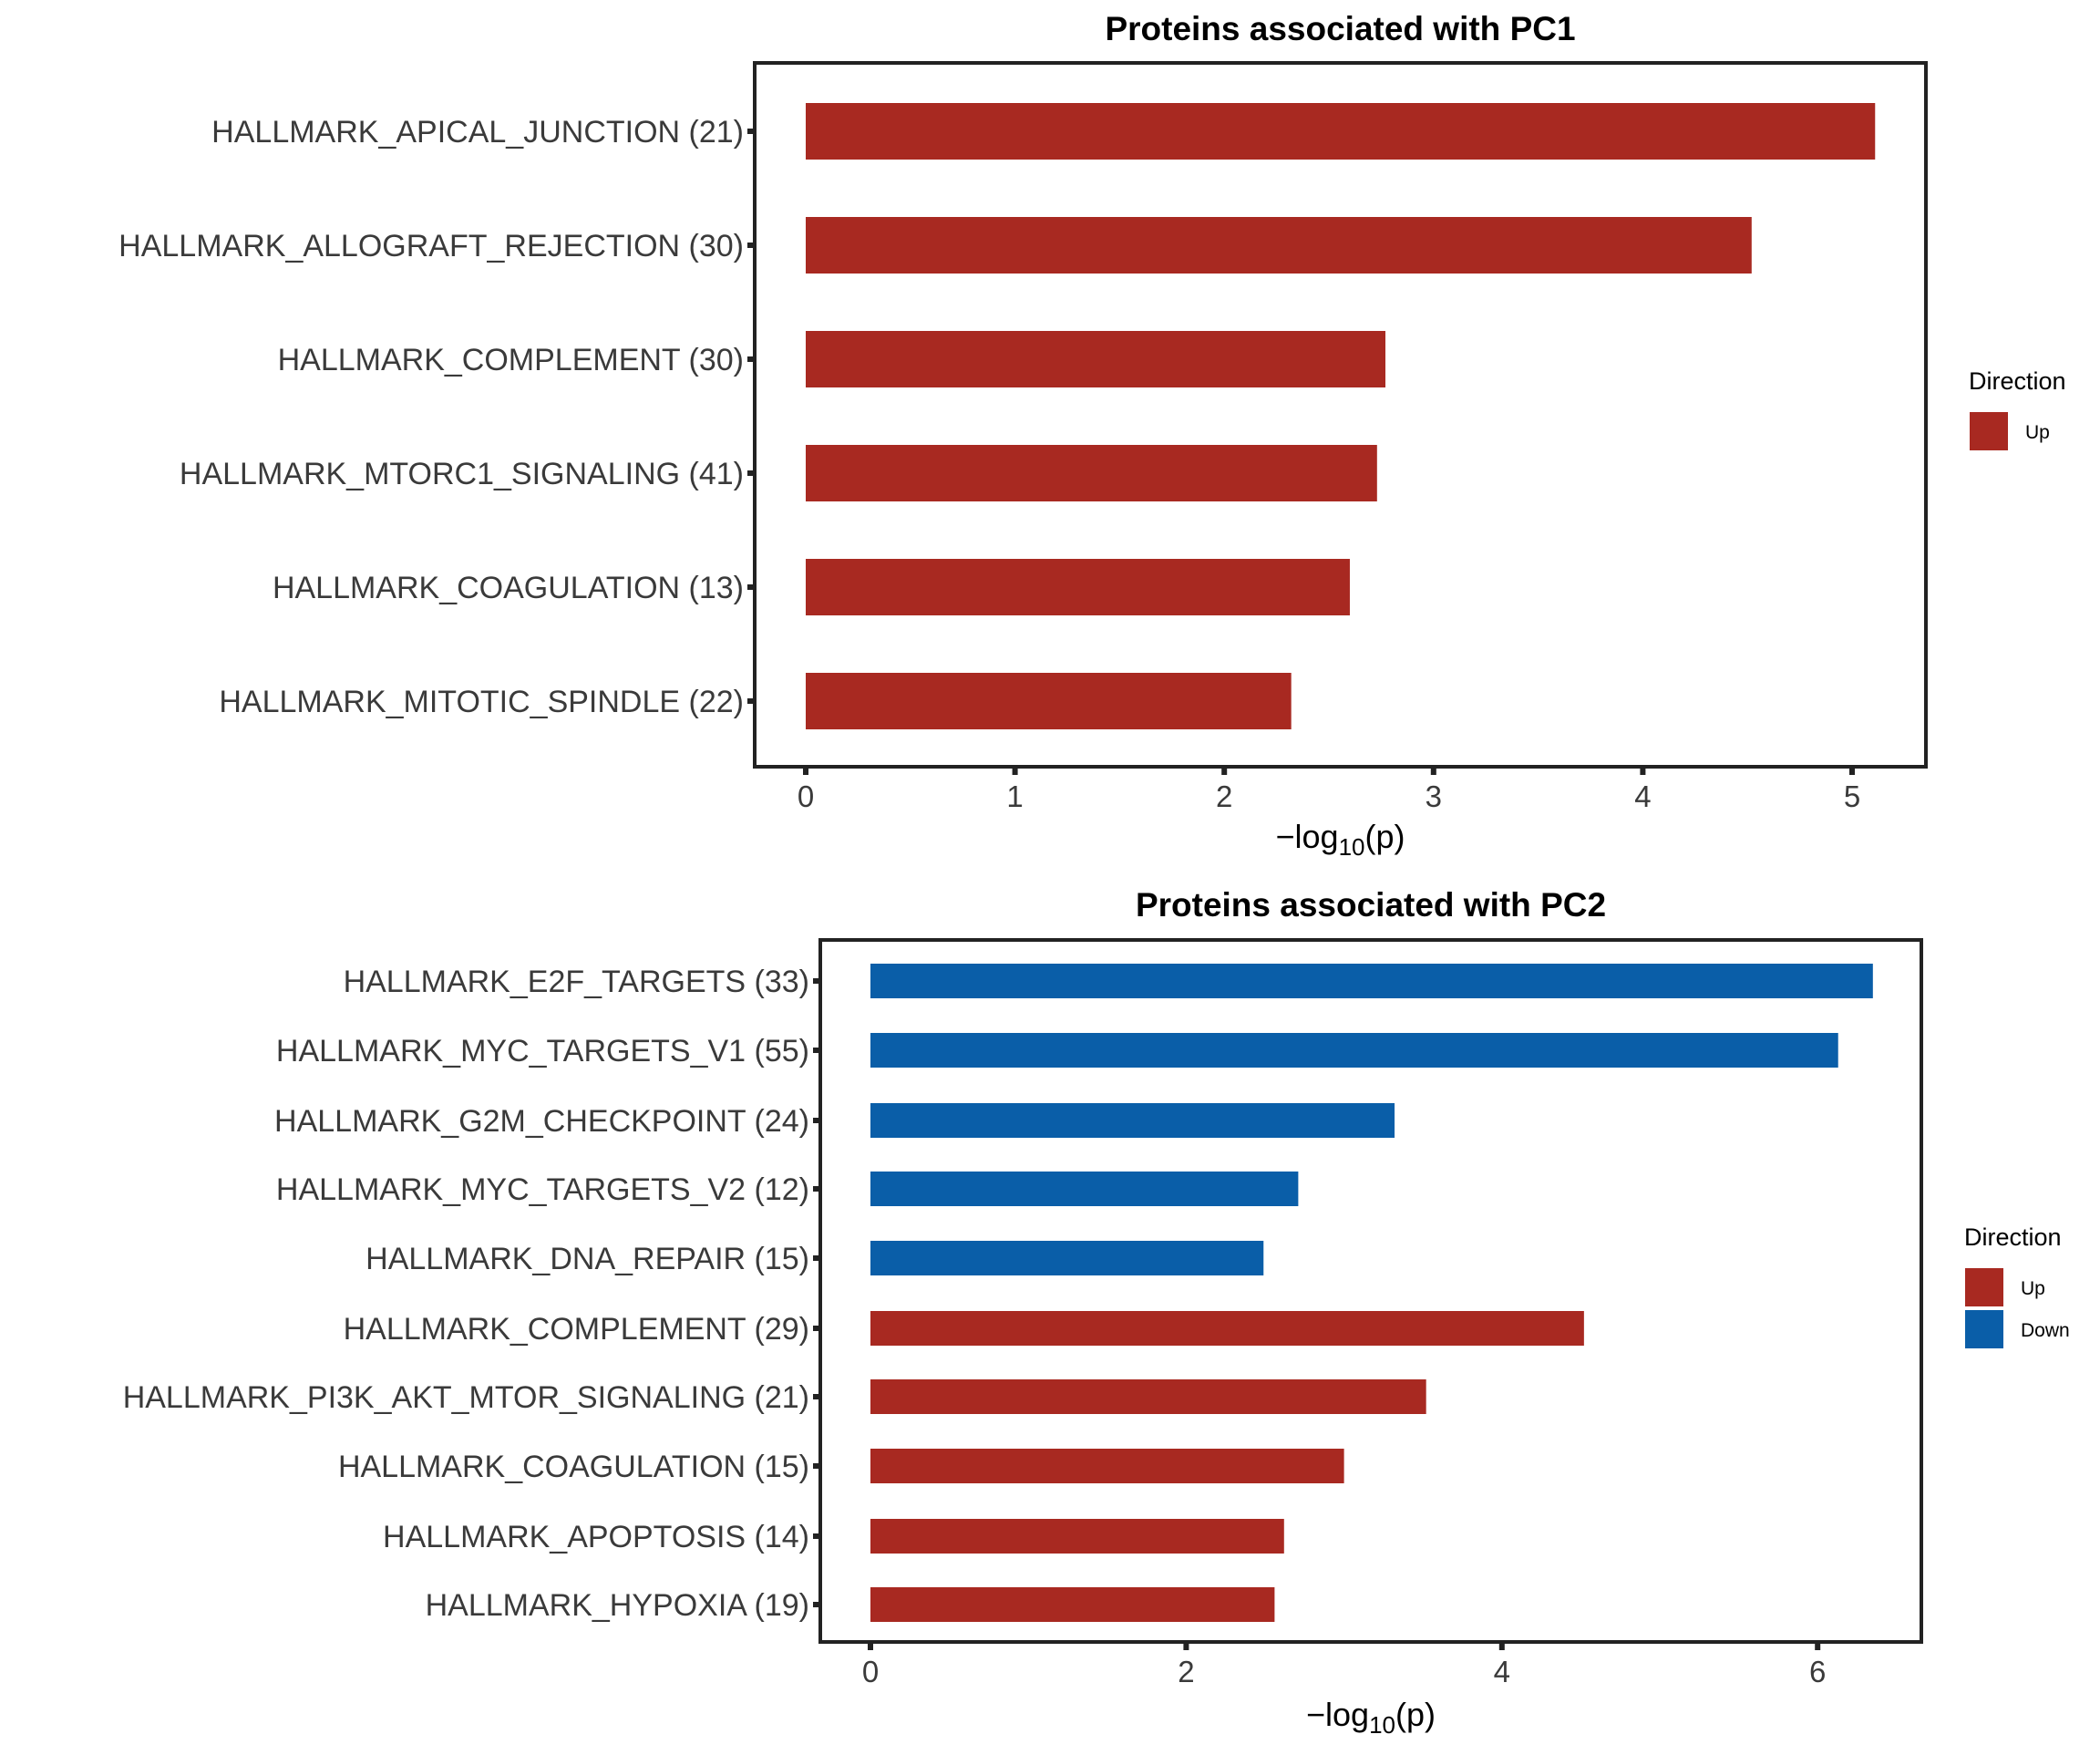 The height and width of the screenshot is (1755, 2100). Describe the element at coordinates (587, 1259) in the screenshot. I see `y-tick-label: HALLMARK_DNA_REPAIR (15)` at that location.